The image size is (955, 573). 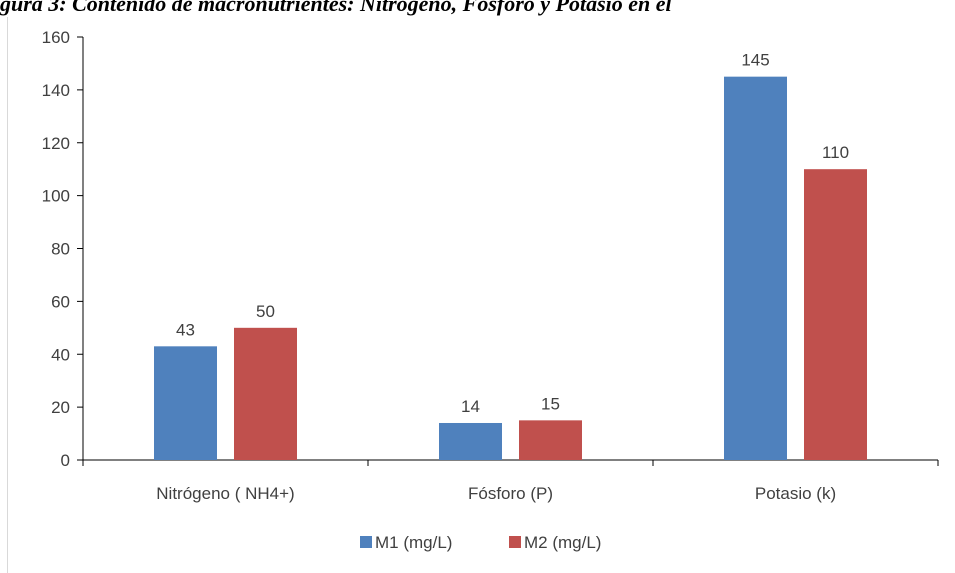 I want to click on y-tick-label: 100, so click(x=56, y=196).